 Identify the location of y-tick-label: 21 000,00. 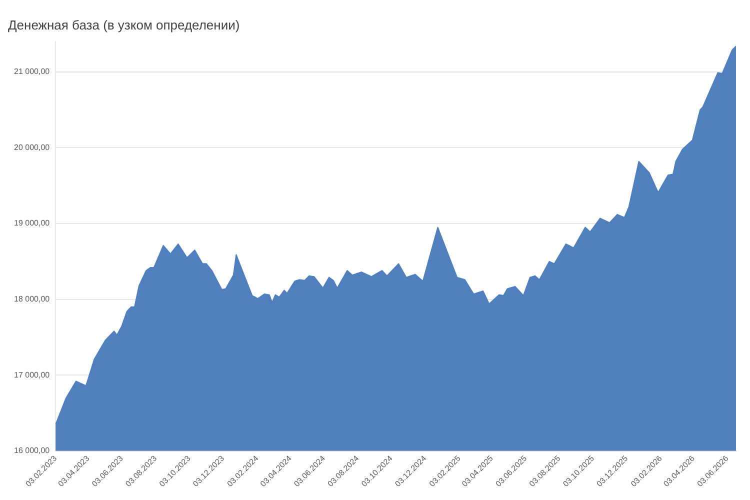
(32, 71).